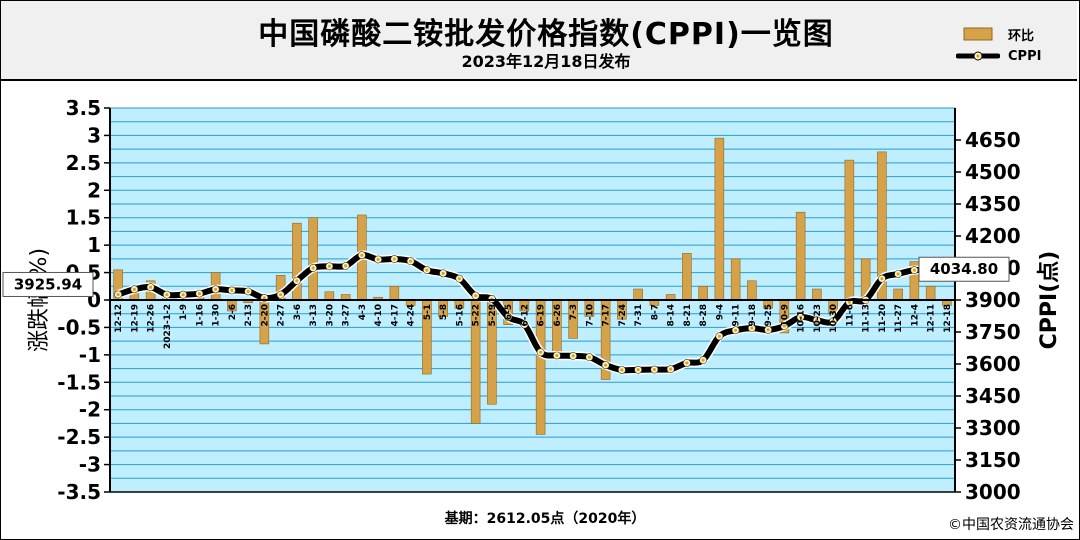  I want to click on x-tick-label: 3-6, so click(298, 312).